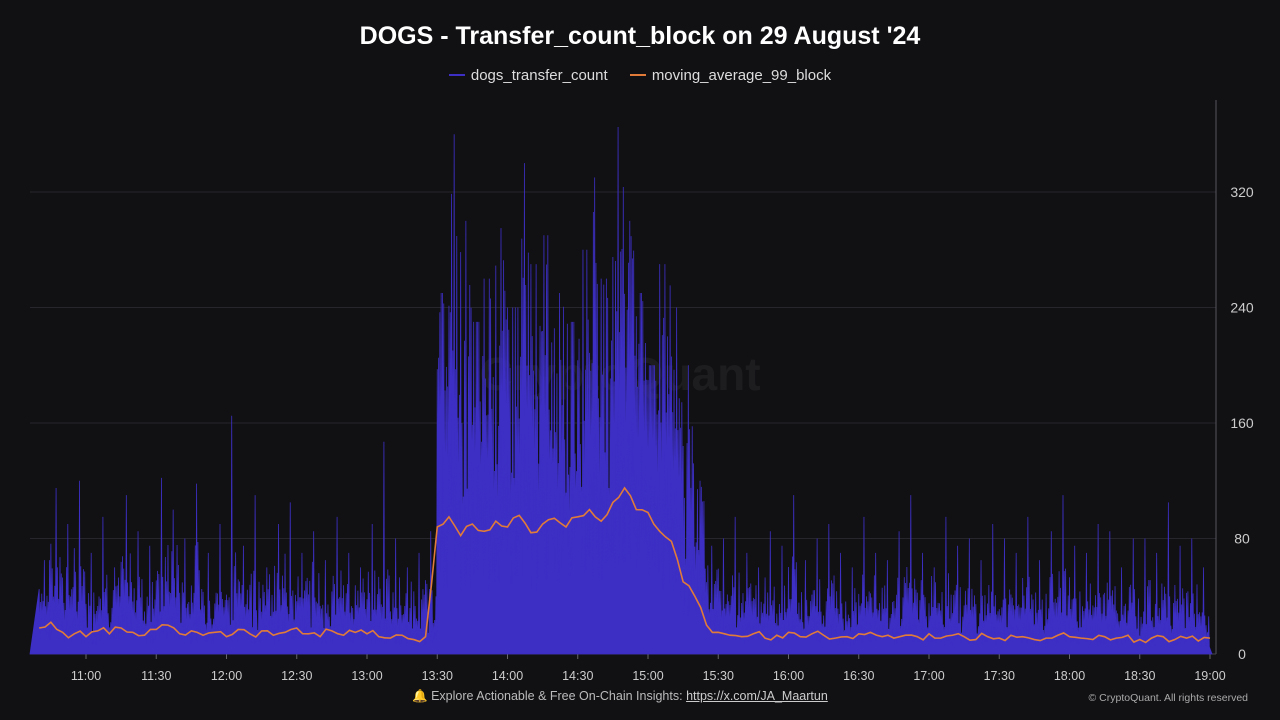 The image size is (1280, 720). I want to click on legend-label: moving_average_99_block, so click(741, 75).